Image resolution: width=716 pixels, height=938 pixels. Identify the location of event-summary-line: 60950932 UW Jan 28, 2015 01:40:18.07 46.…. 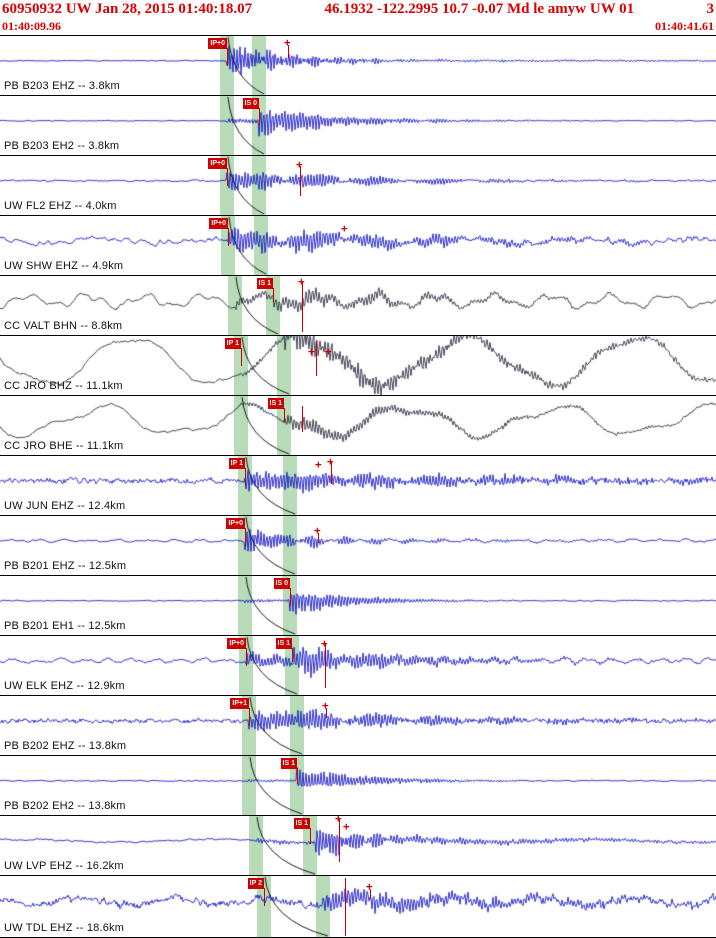
(358, 9).